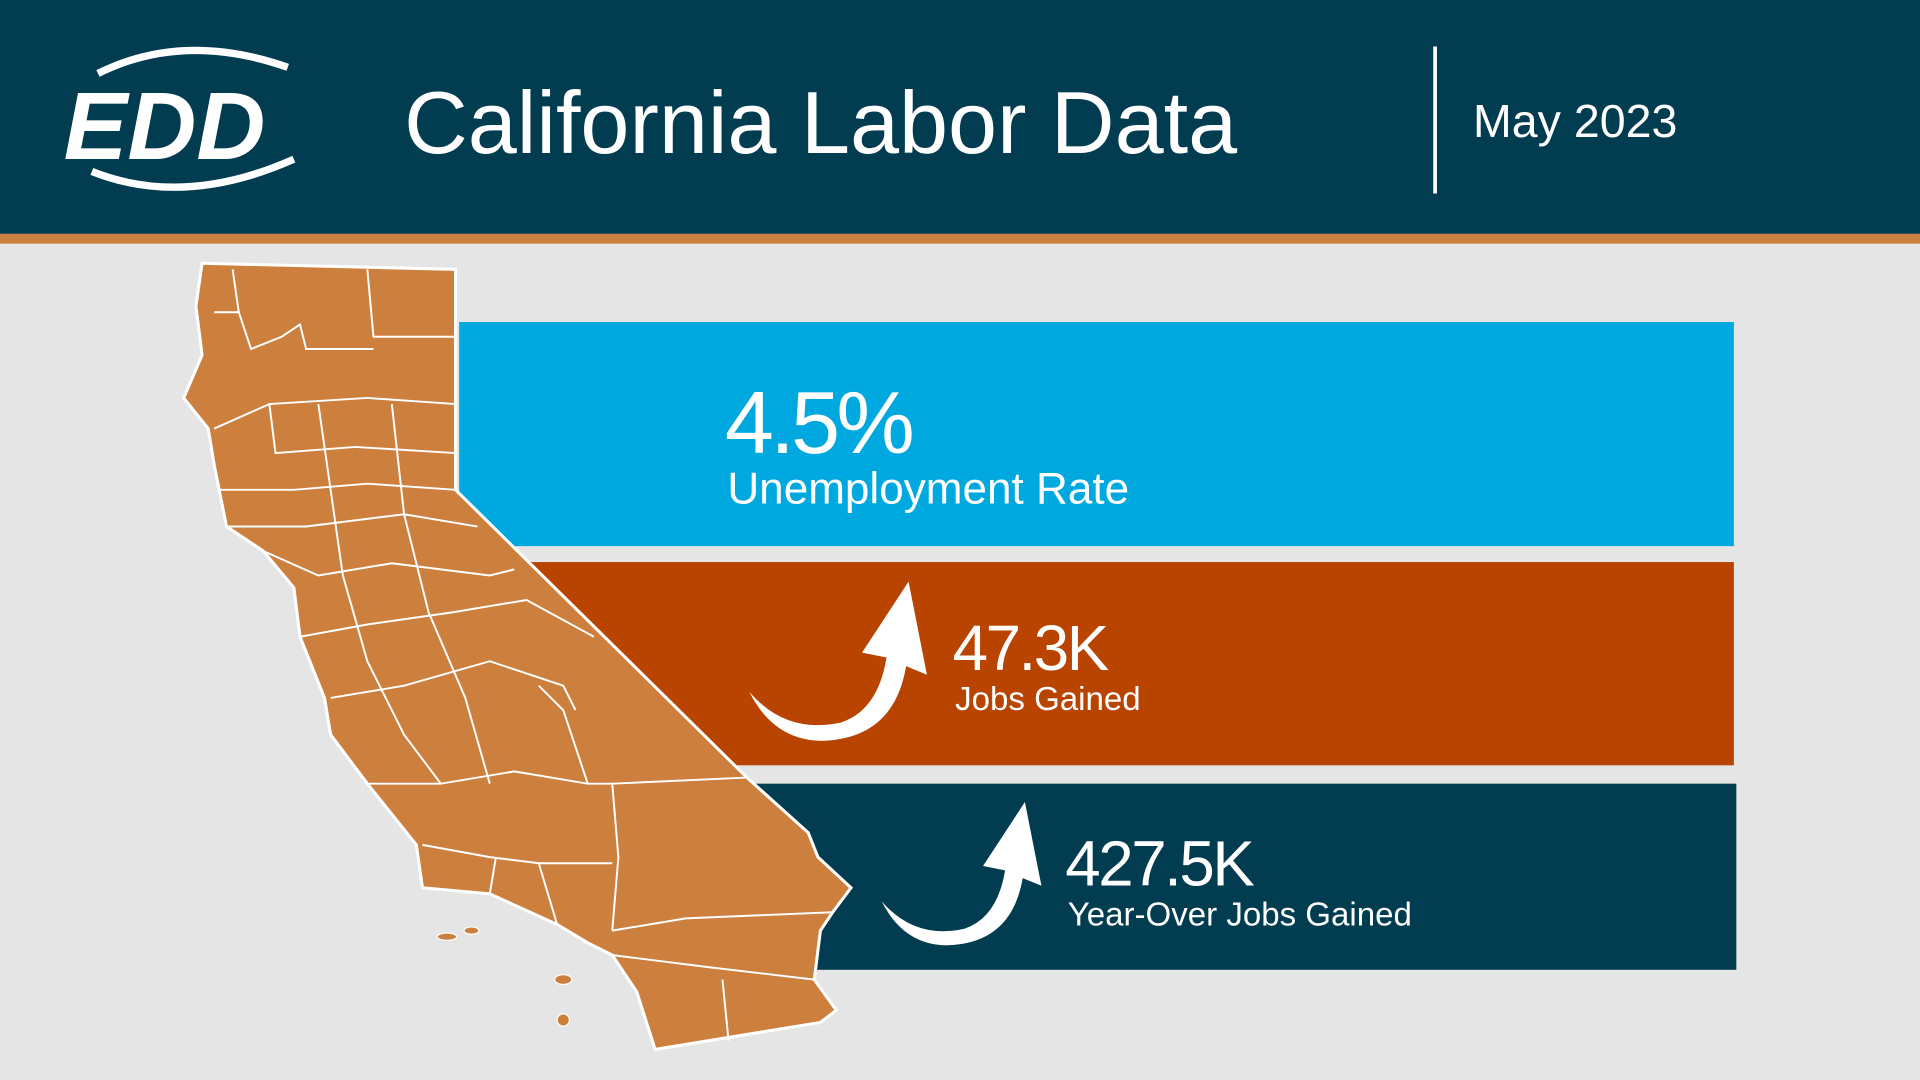 The width and height of the screenshot is (1920, 1080). What do you see at coordinates (165, 127) in the screenshot?
I see `logo-text: EDD` at bounding box center [165, 127].